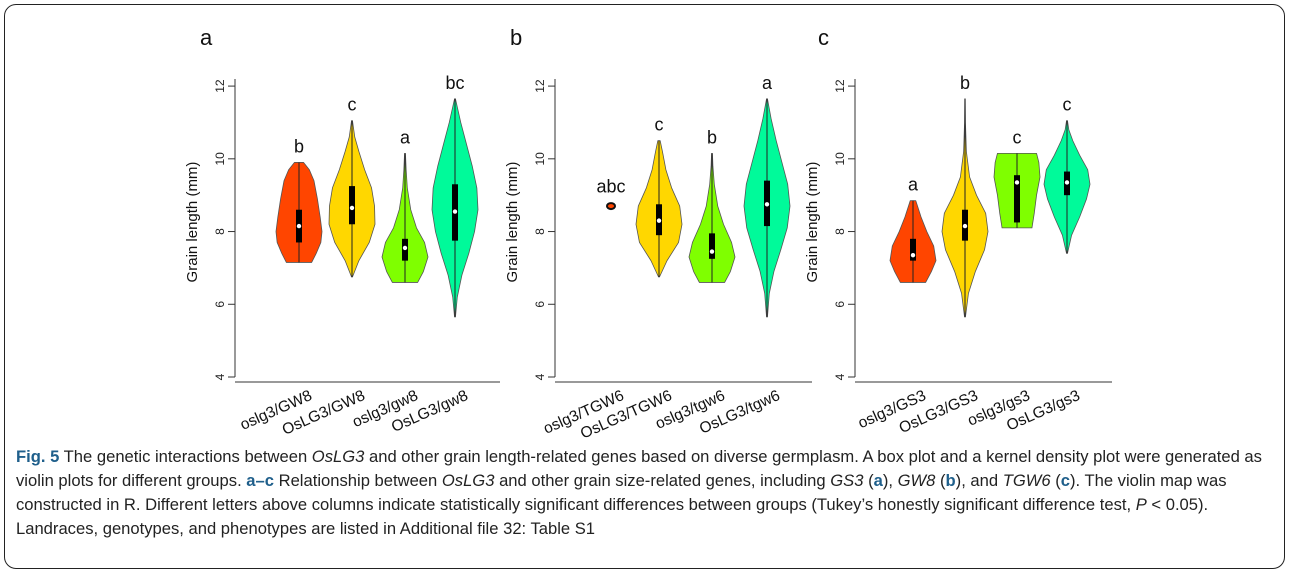 This screenshot has height=573, width=1290. I want to click on caption-gene: TGW6, so click(1026, 480).